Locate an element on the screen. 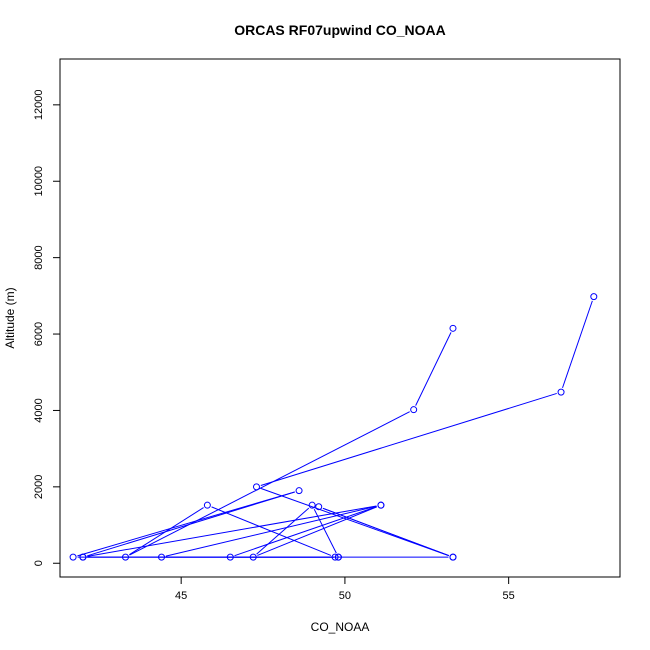 The width and height of the screenshot is (650, 650). x-axis-label: CO_NOAA is located at coordinates (340, 627).